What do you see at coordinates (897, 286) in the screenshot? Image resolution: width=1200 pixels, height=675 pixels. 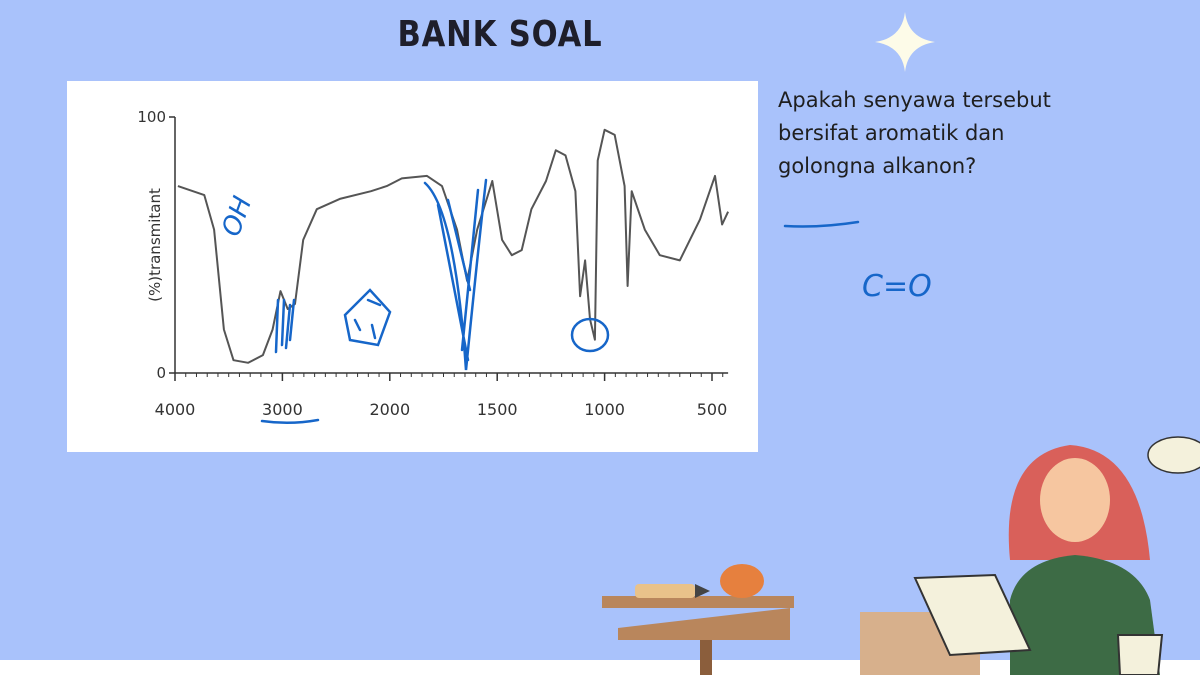 I see `annotation: C=O` at bounding box center [897, 286].